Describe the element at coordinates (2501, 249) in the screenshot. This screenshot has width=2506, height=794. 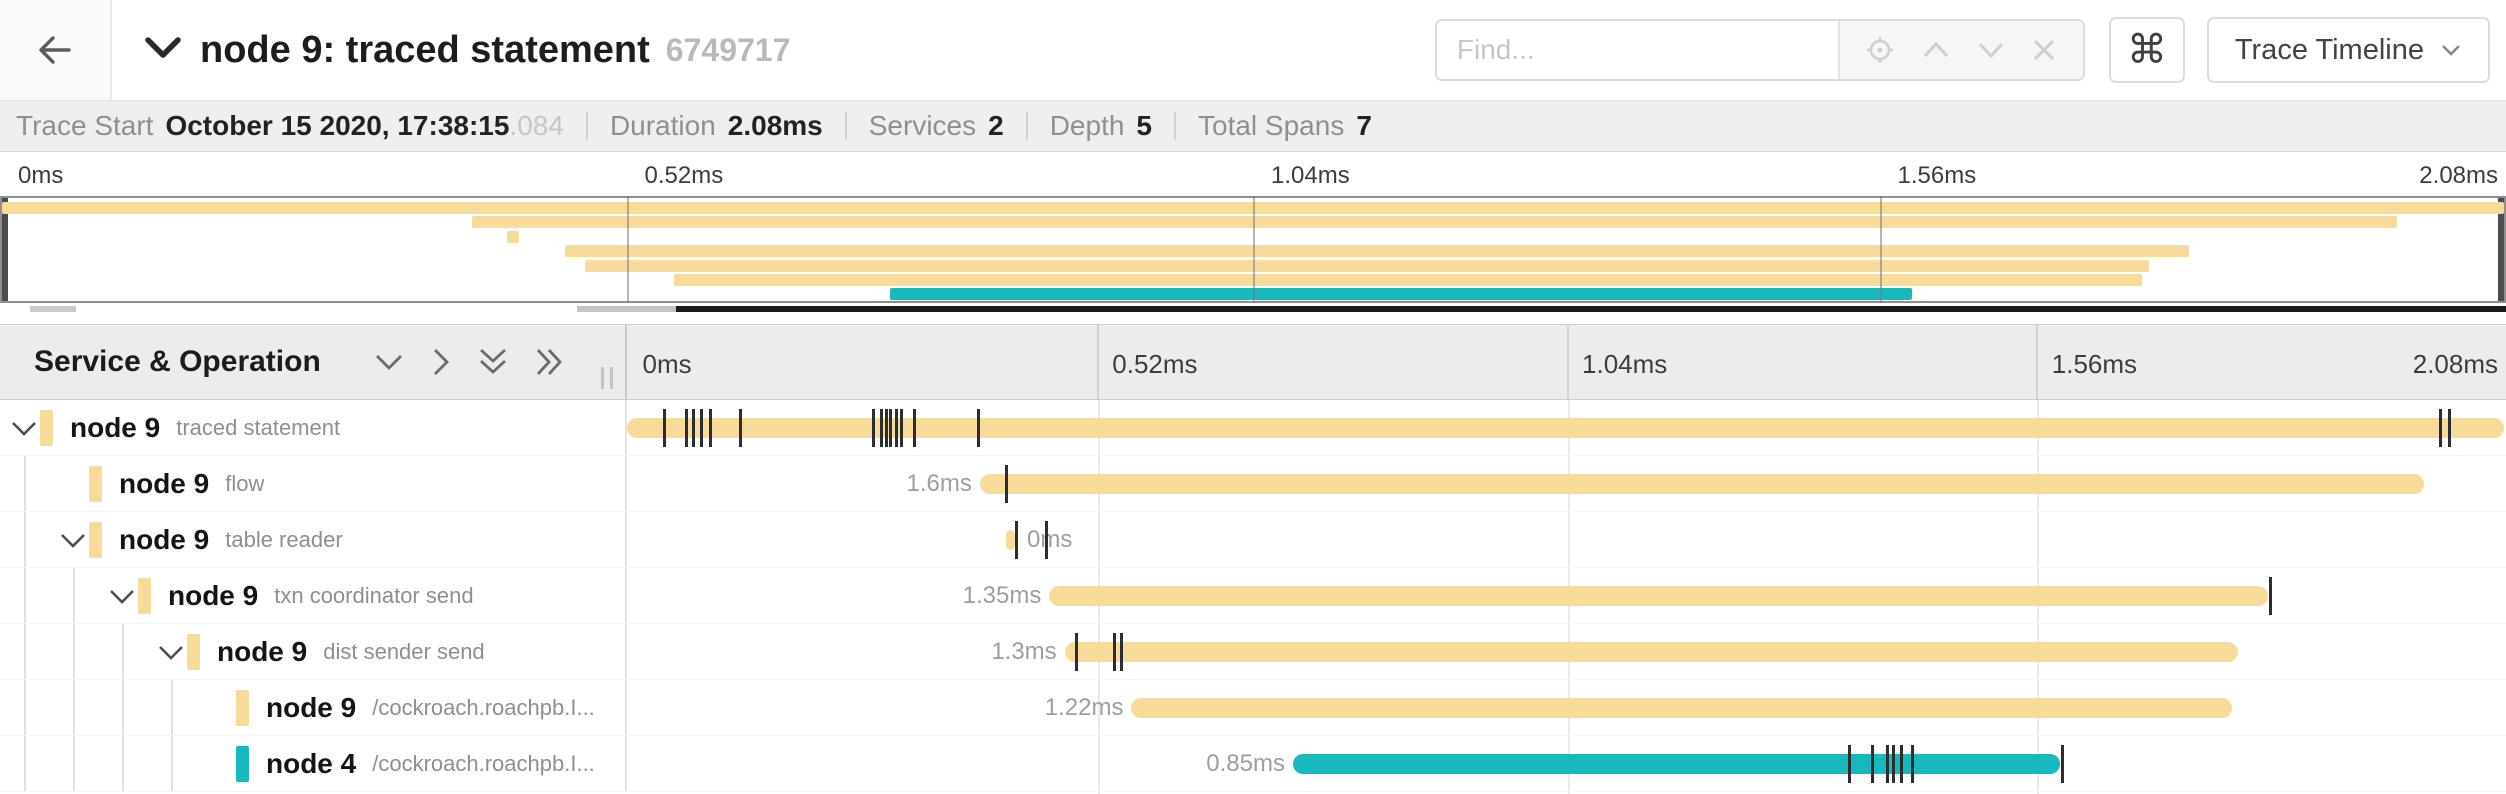
I see `minimap-right-scrubber-handle` at that location.